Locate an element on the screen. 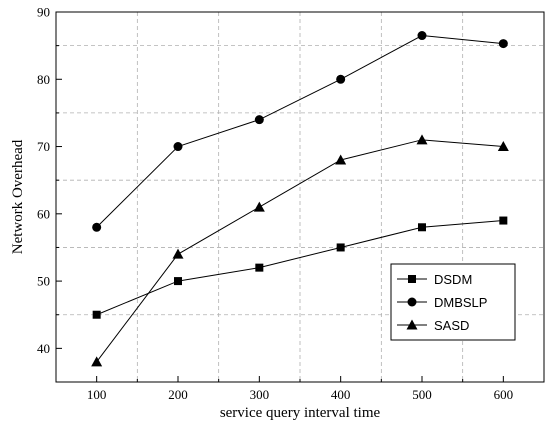 Image resolution: width=550 pixels, height=435 pixels. legend: DSDM DMBSLP SASD is located at coordinates (453, 302).